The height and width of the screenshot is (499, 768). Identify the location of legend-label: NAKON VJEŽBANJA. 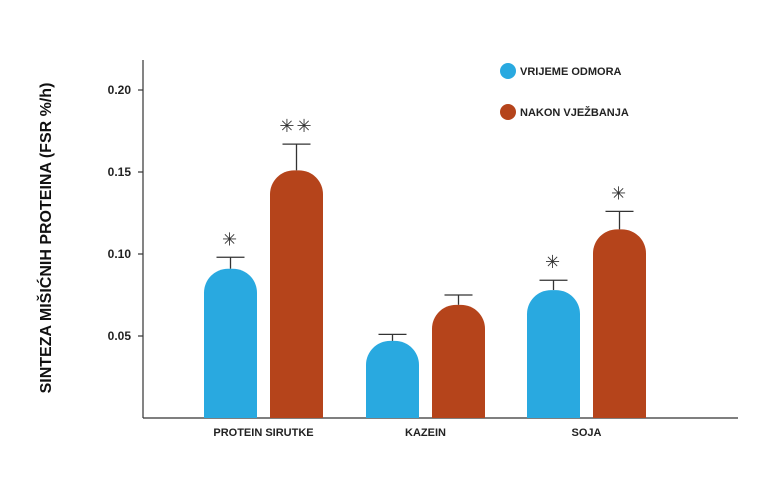
(574, 112).